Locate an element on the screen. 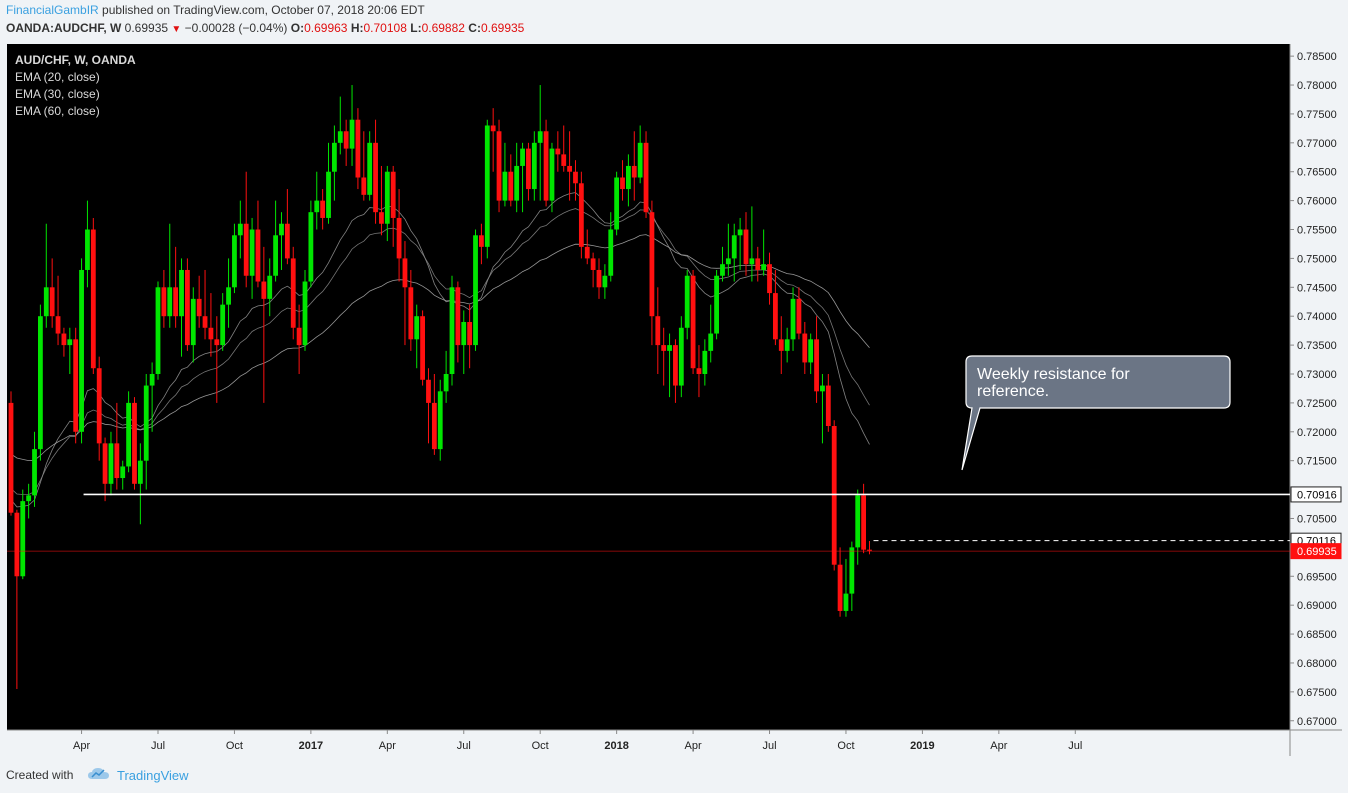 This screenshot has height=793, width=1348. legend-ema20: EMA (20, close) is located at coordinates (57, 77).